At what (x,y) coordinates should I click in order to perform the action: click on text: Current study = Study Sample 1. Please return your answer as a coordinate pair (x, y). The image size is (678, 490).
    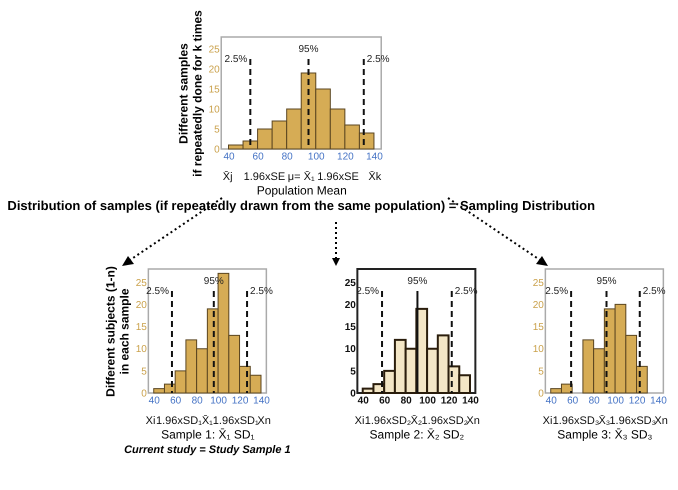
    Looking at the image, I should click on (207, 450).